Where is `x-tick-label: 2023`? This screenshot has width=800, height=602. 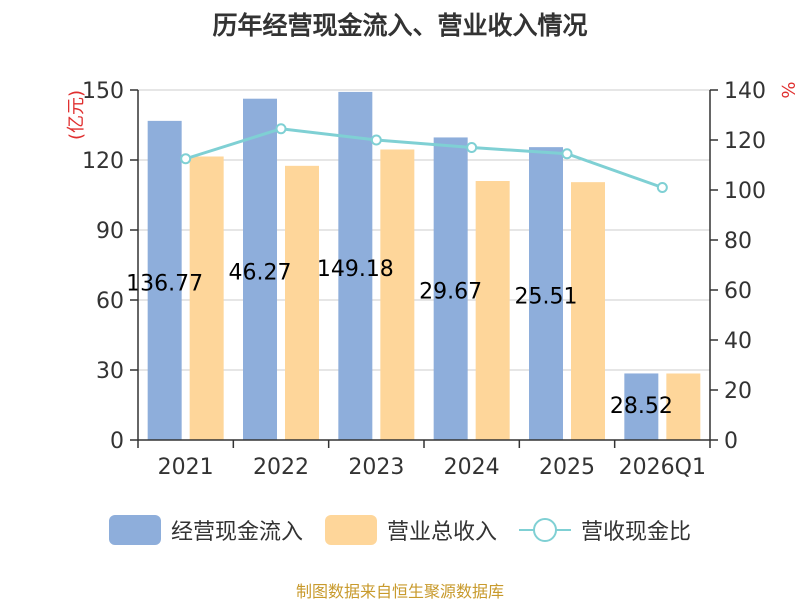
x-tick-label: 2023 is located at coordinates (376, 467).